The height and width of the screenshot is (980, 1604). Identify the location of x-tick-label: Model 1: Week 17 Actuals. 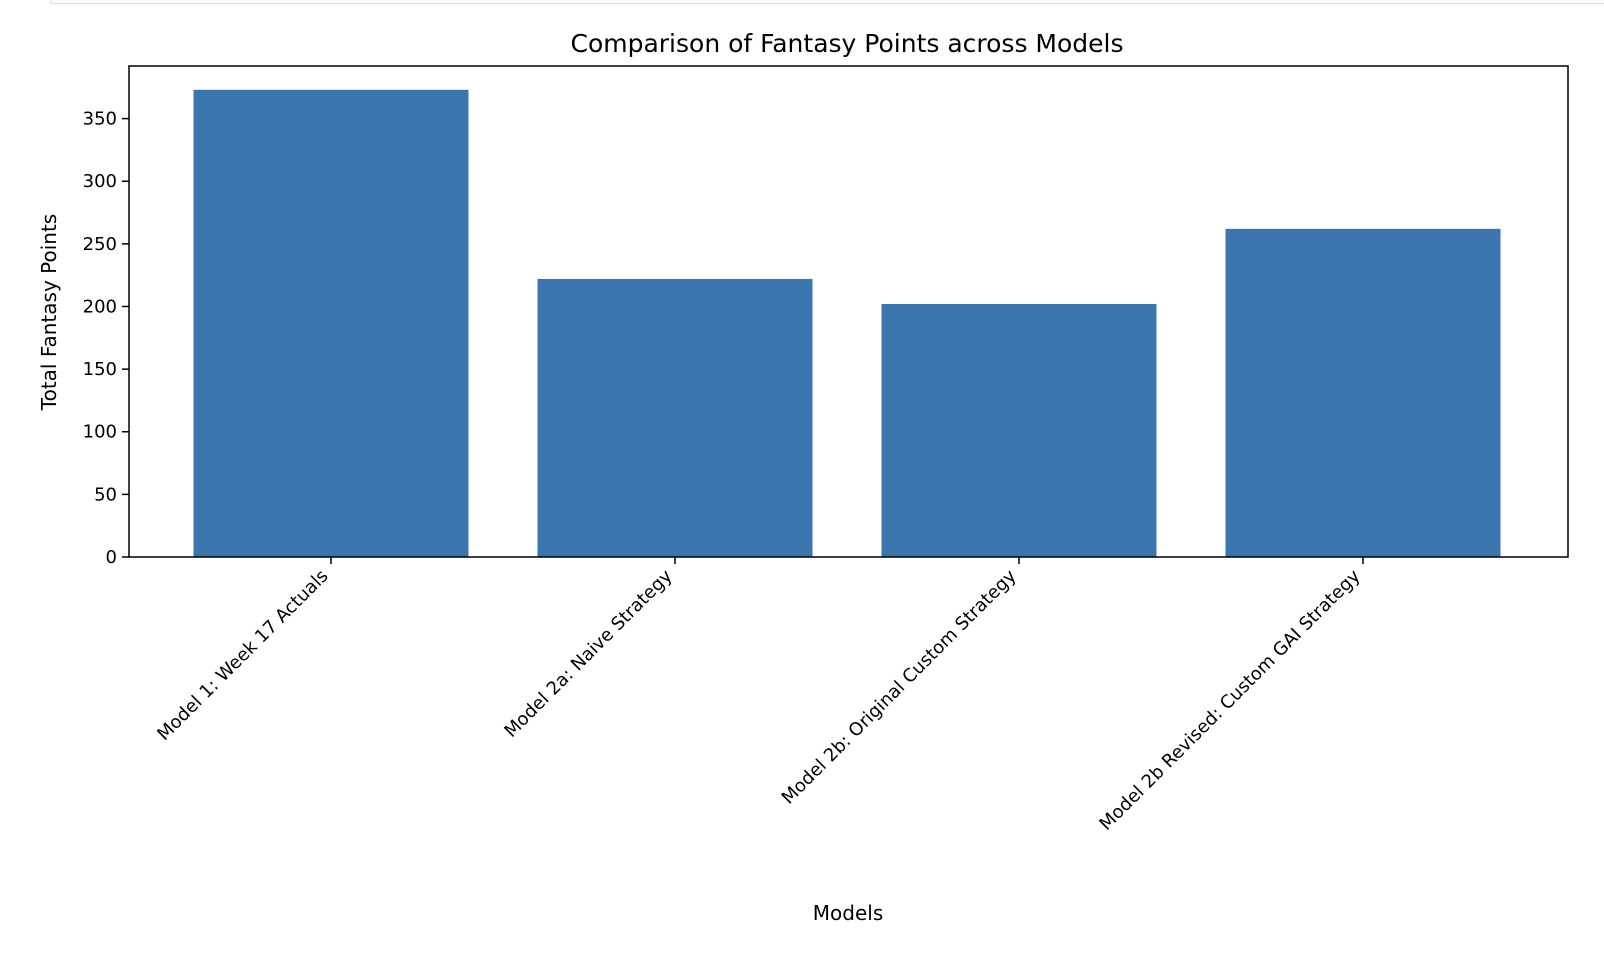
(242, 655).